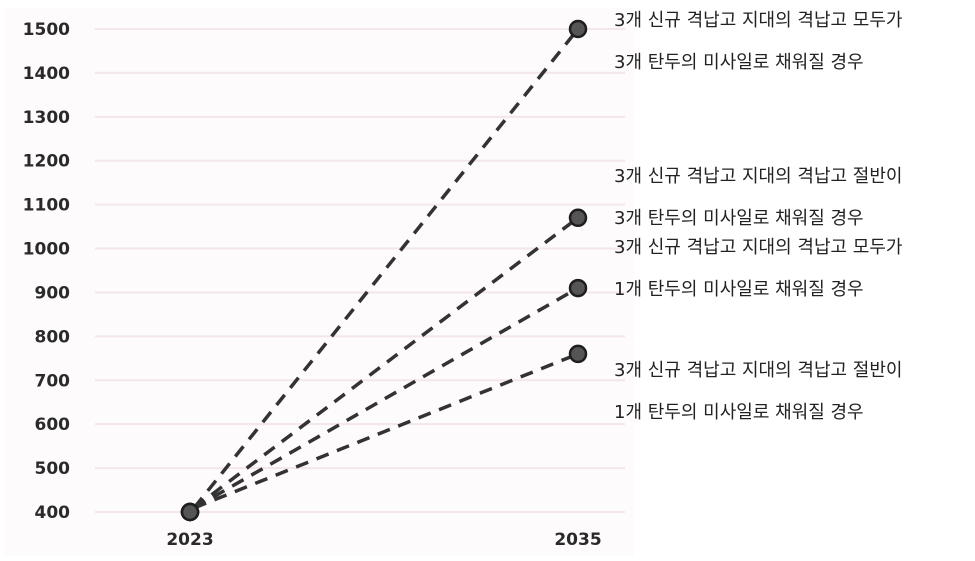 This screenshot has height=561, width=975. I want to click on x-tick-label: 2035, so click(577, 540).